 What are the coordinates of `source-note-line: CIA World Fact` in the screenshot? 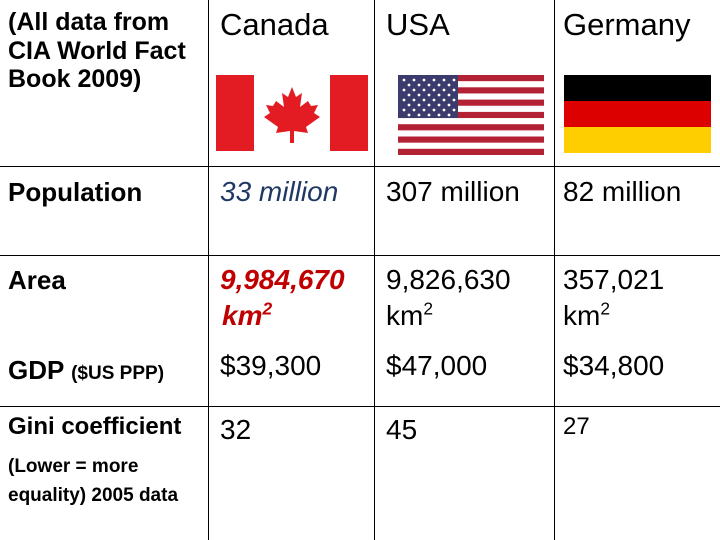 It's located at (97, 50).